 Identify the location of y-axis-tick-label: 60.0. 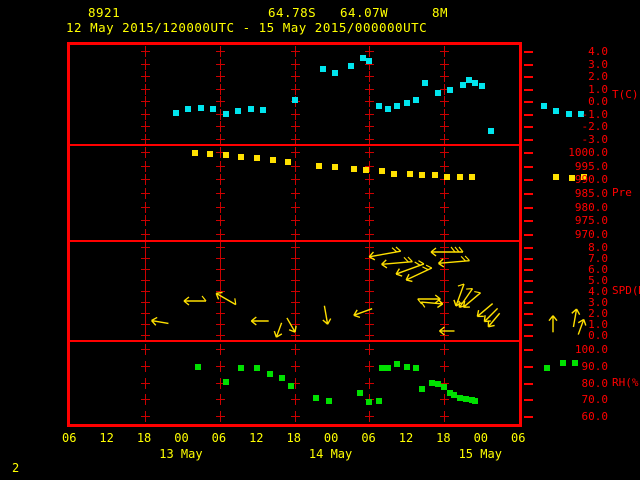
(595, 416).